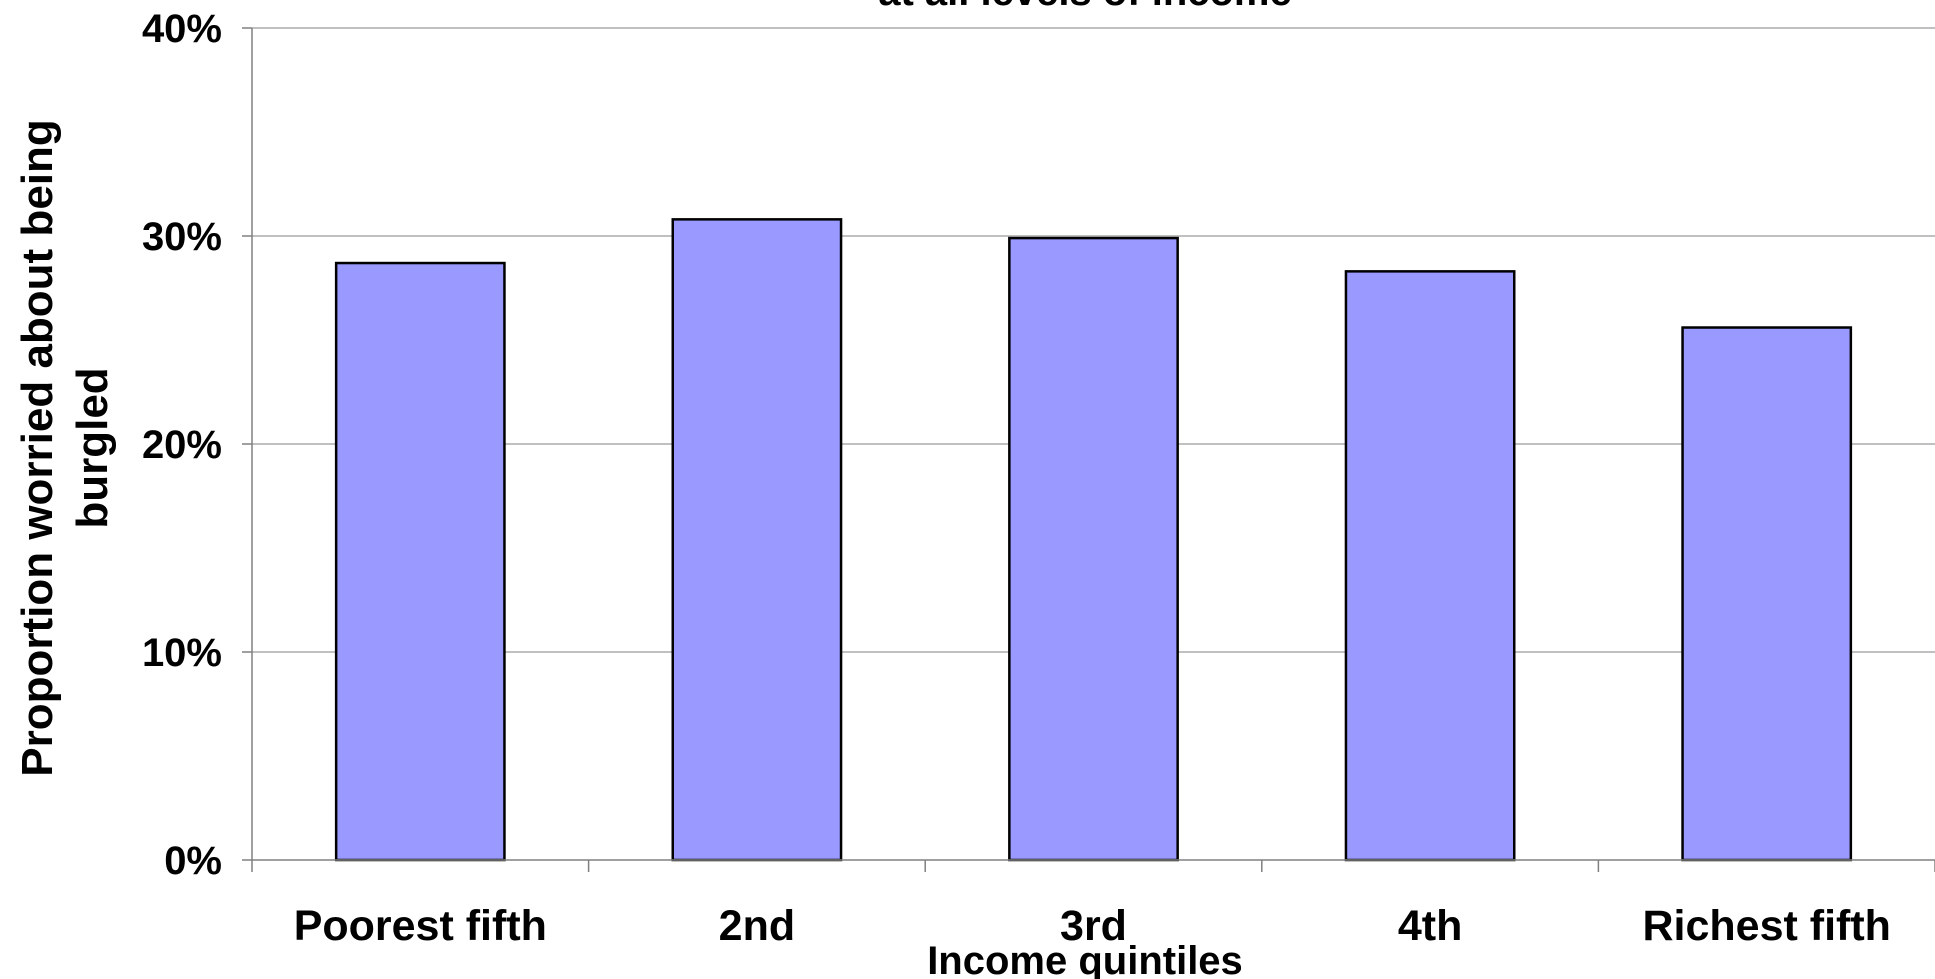 The width and height of the screenshot is (1935, 979). I want to click on y-tick-labels: 0% 10% 20% 30% 40%, so click(182, 445).